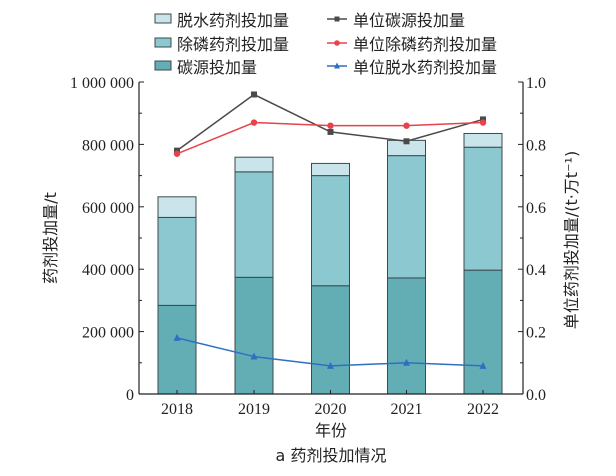 This screenshot has width=616, height=476. What do you see at coordinates (407, 409) in the screenshot?
I see `x-tick-label: 2021` at bounding box center [407, 409].